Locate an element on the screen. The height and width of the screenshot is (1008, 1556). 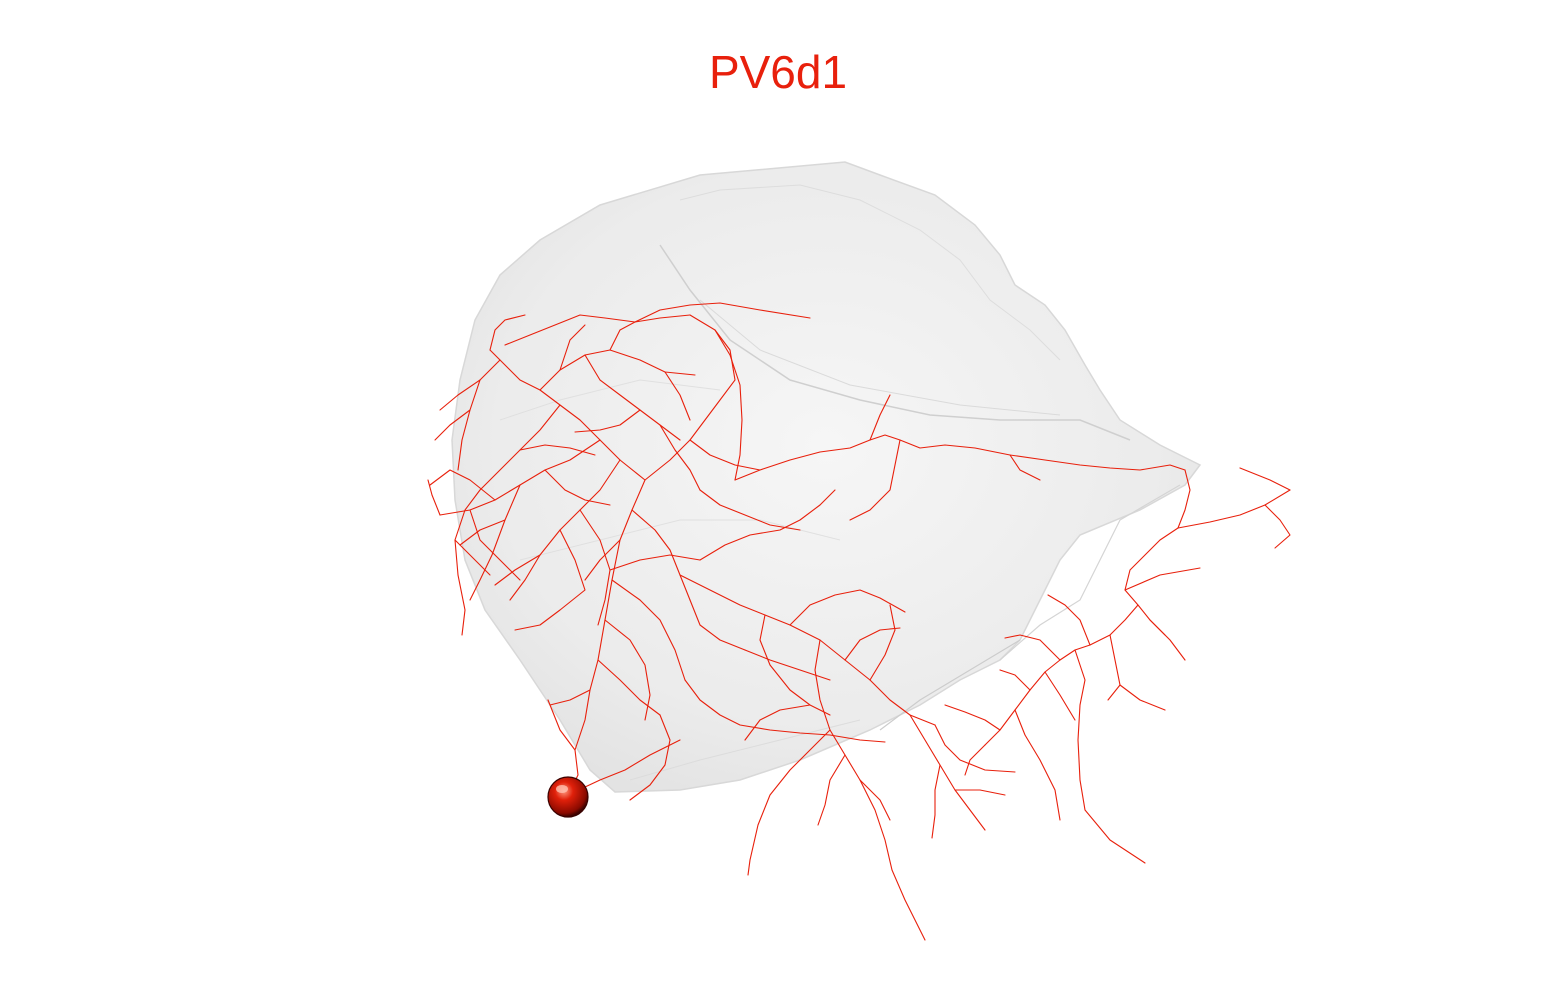
plot-title: PV6d1 is located at coordinates (778, 72).